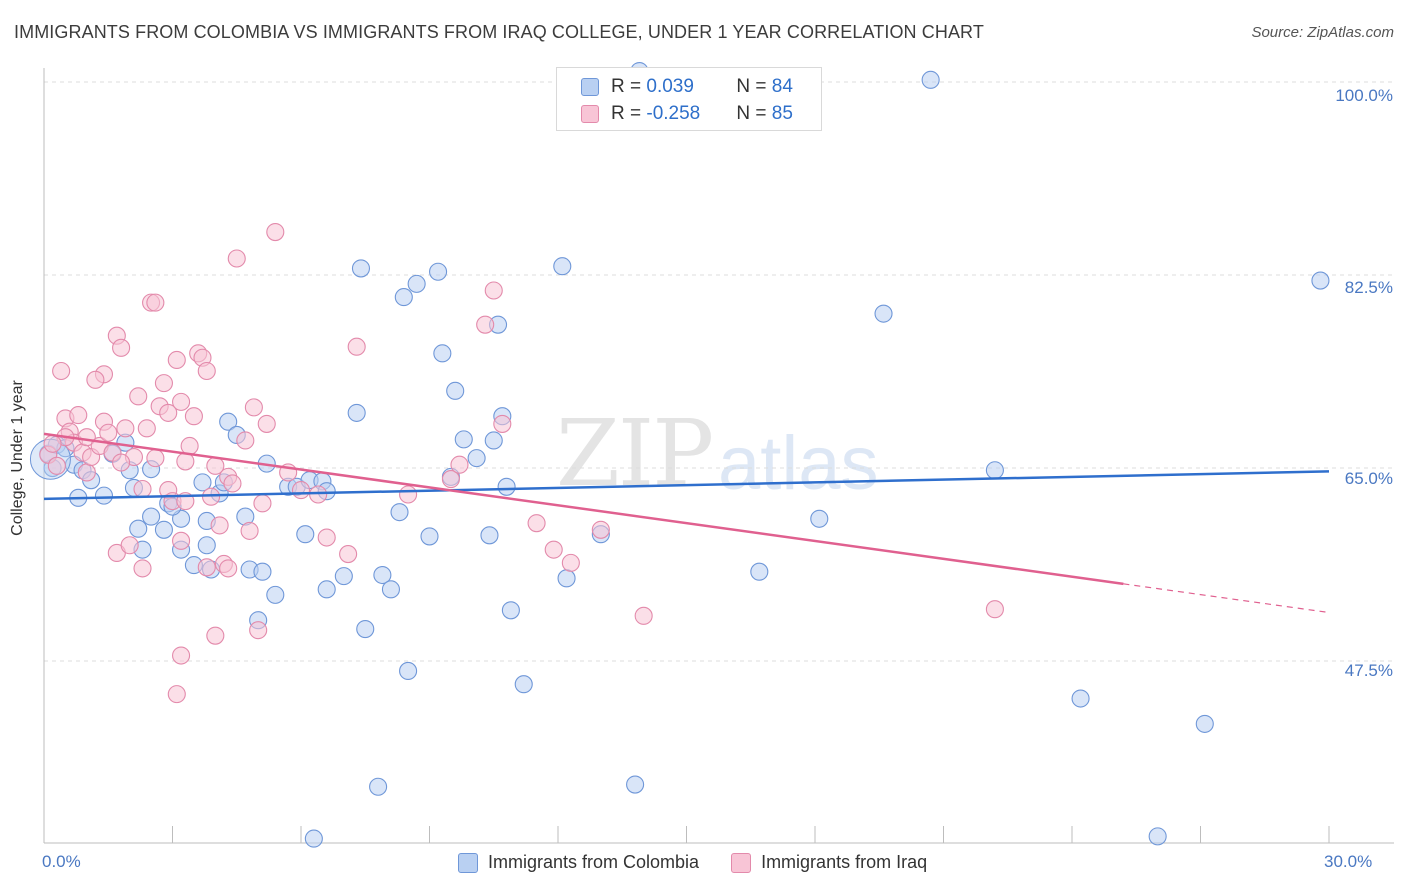 The height and width of the screenshot is (892, 1406). What do you see at coordinates (782, 113) in the screenshot?
I see `n-value: 85` at bounding box center [782, 113].